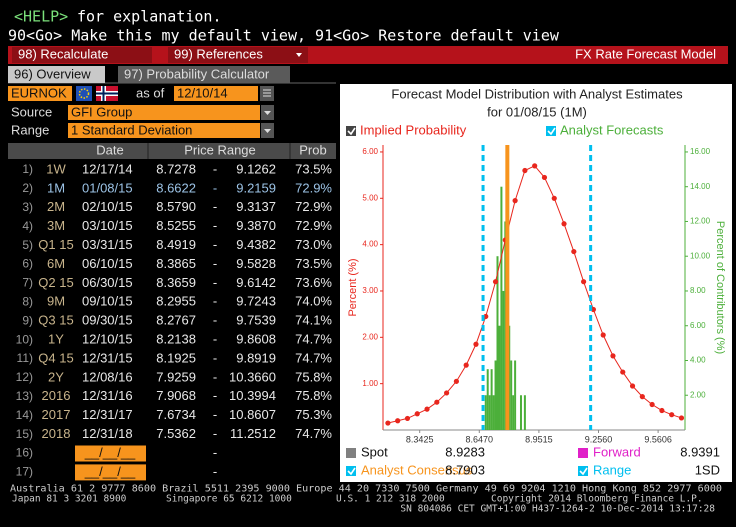  Describe the element at coordinates (420, 439) in the screenshot. I see `x-tick-label: 8.3425` at that location.